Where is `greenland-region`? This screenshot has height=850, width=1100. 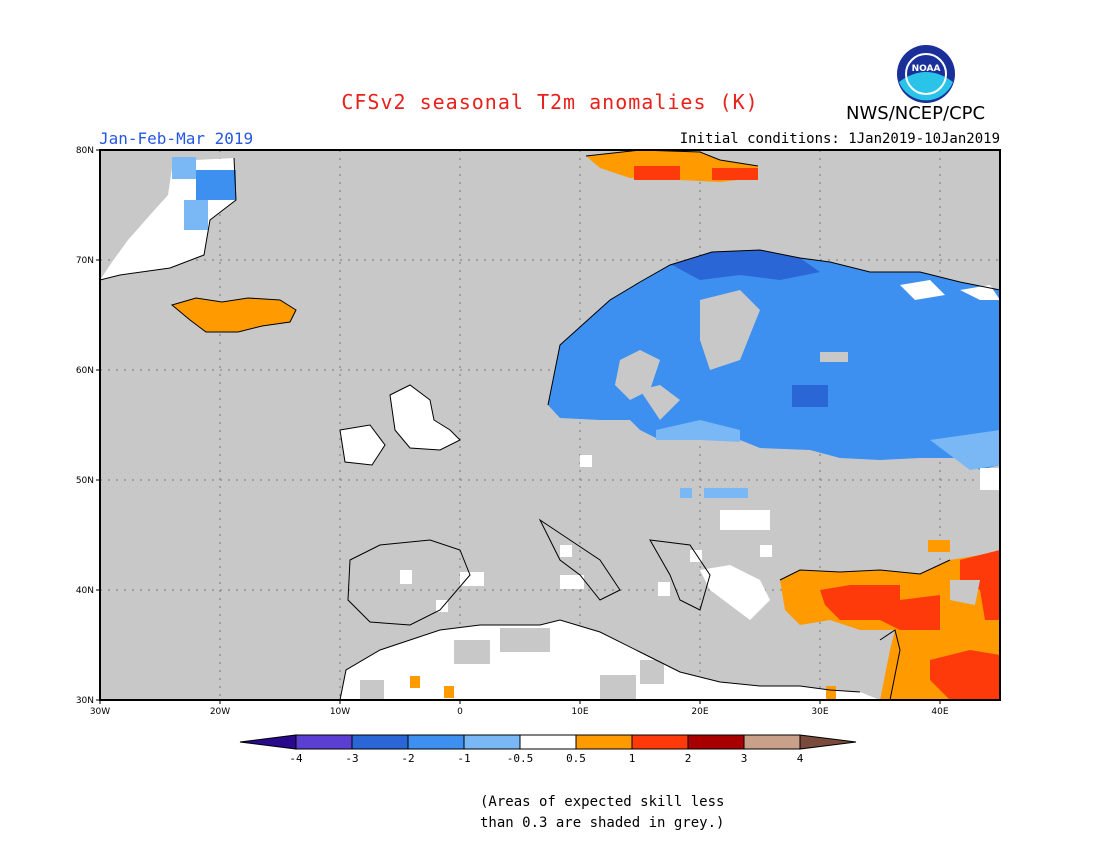
greenland-region is located at coordinates (168, 218).